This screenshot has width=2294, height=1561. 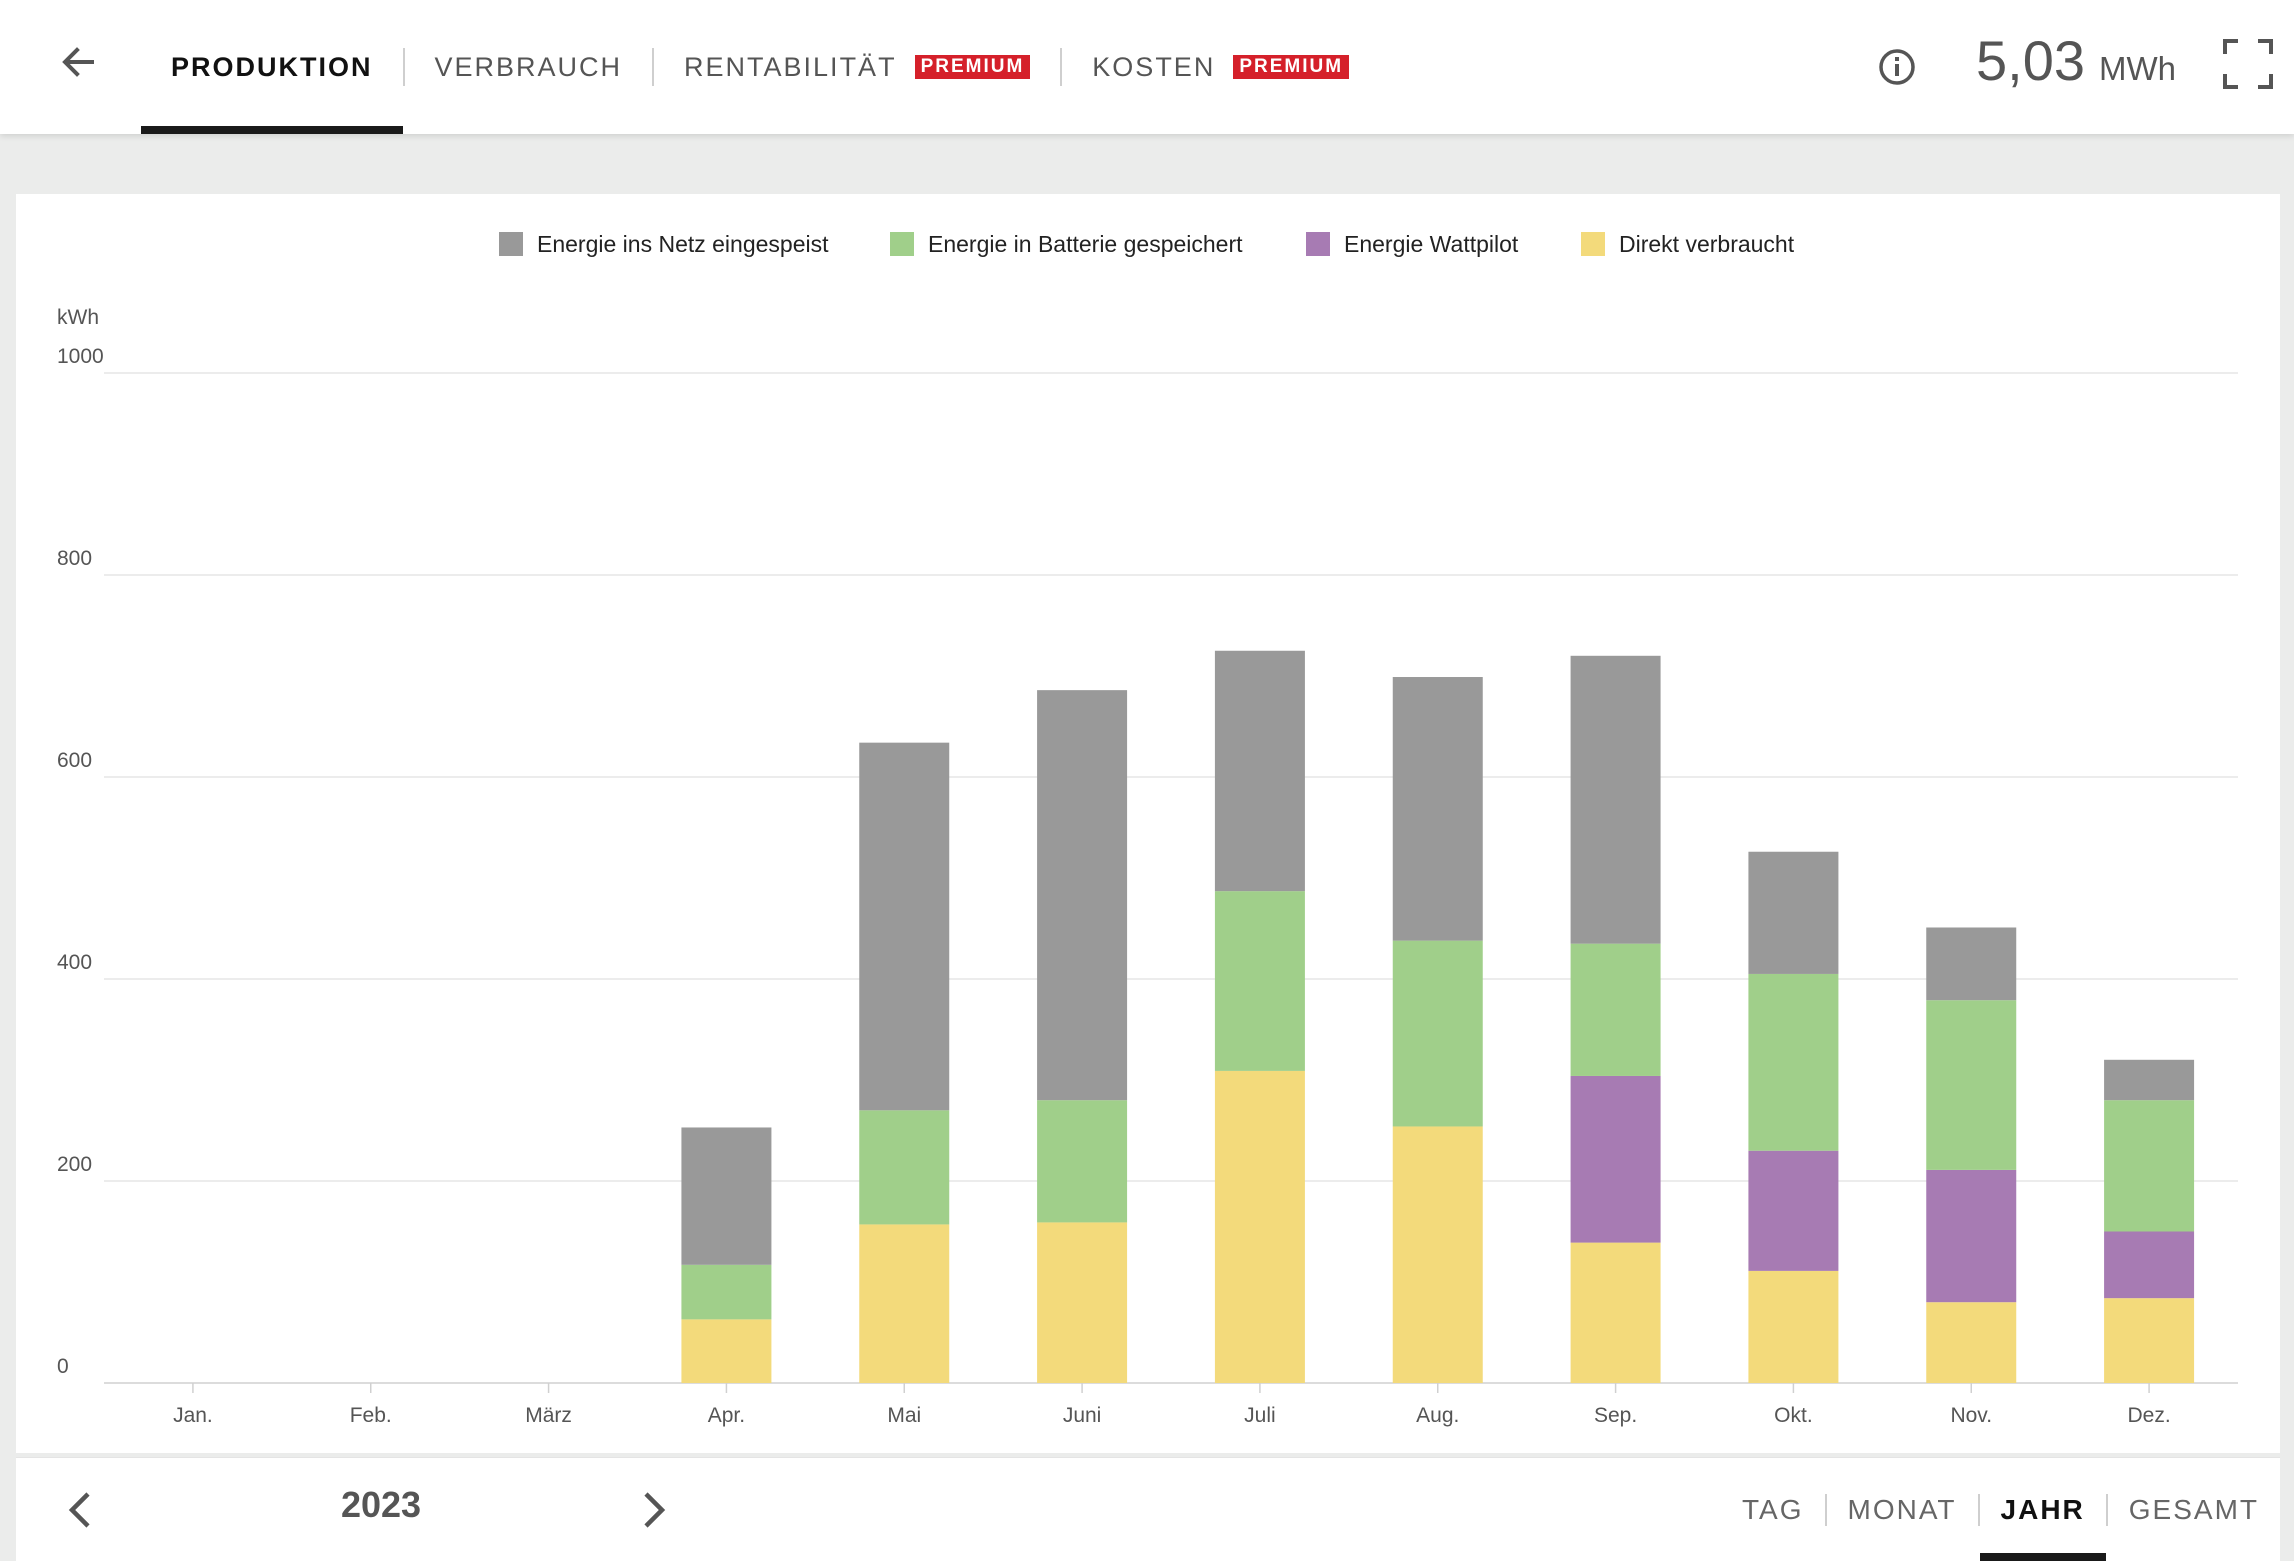 I want to click on y-tick-label: 600, so click(x=74, y=760).